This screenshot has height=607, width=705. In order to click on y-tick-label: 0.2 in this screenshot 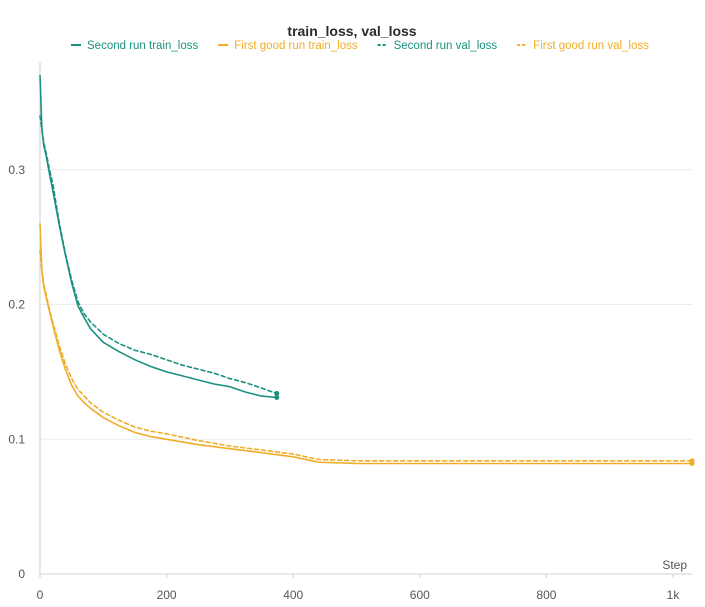, I will do `click(16, 305)`.